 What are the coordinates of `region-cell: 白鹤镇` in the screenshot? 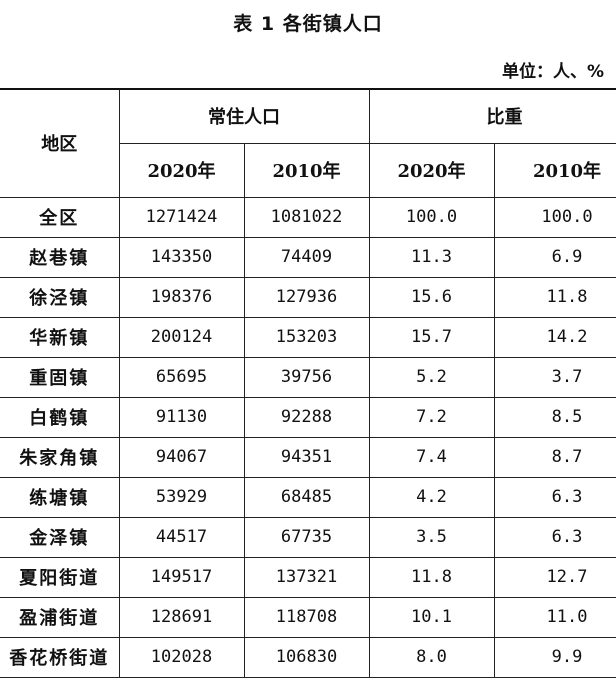 It's located at (60, 417).